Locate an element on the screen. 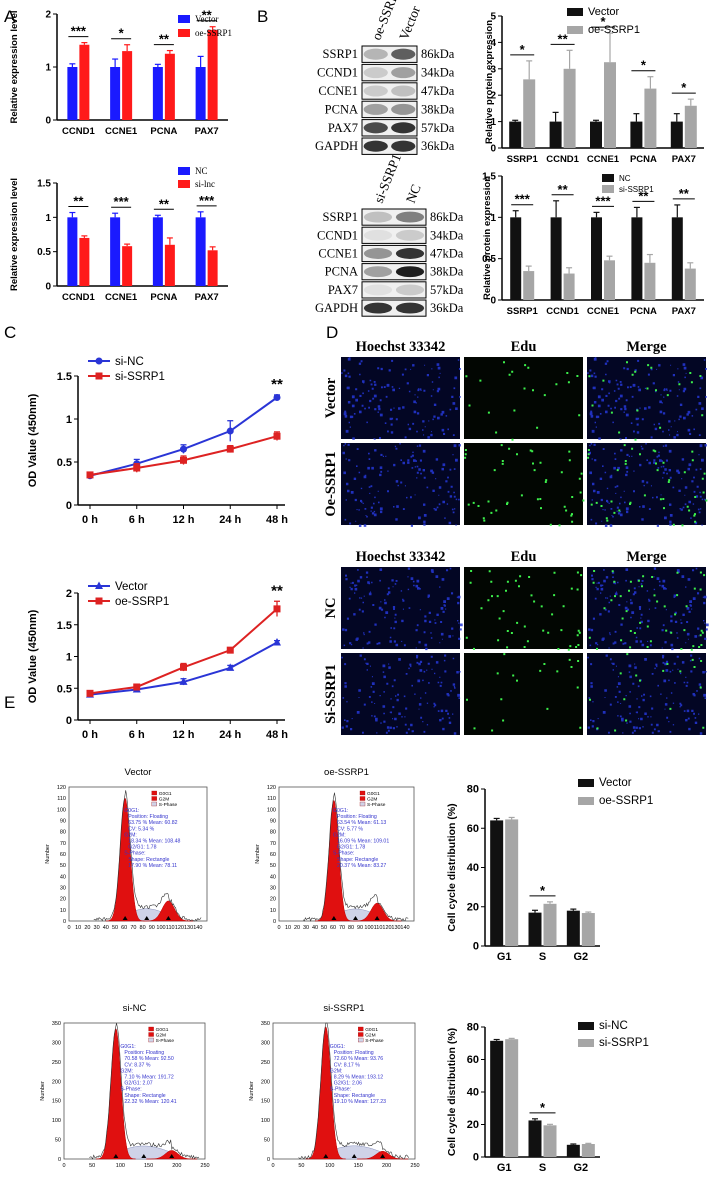 The height and width of the screenshot is (1177, 709). bar-Vector-PCNA is located at coordinates (636, 134).